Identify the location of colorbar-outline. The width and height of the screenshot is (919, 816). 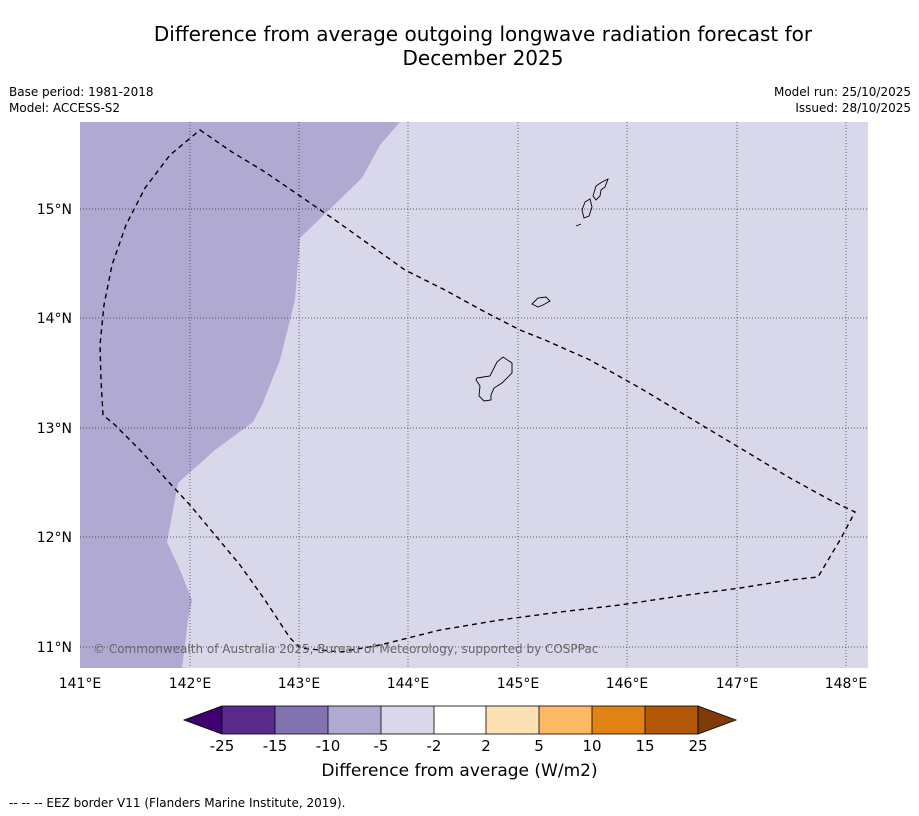
(460, 720).